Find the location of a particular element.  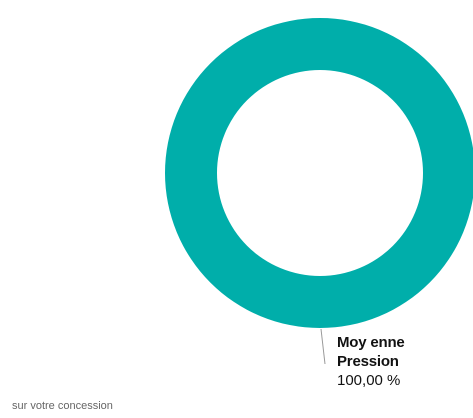

slice-name-line2: Pression is located at coordinates (368, 361).